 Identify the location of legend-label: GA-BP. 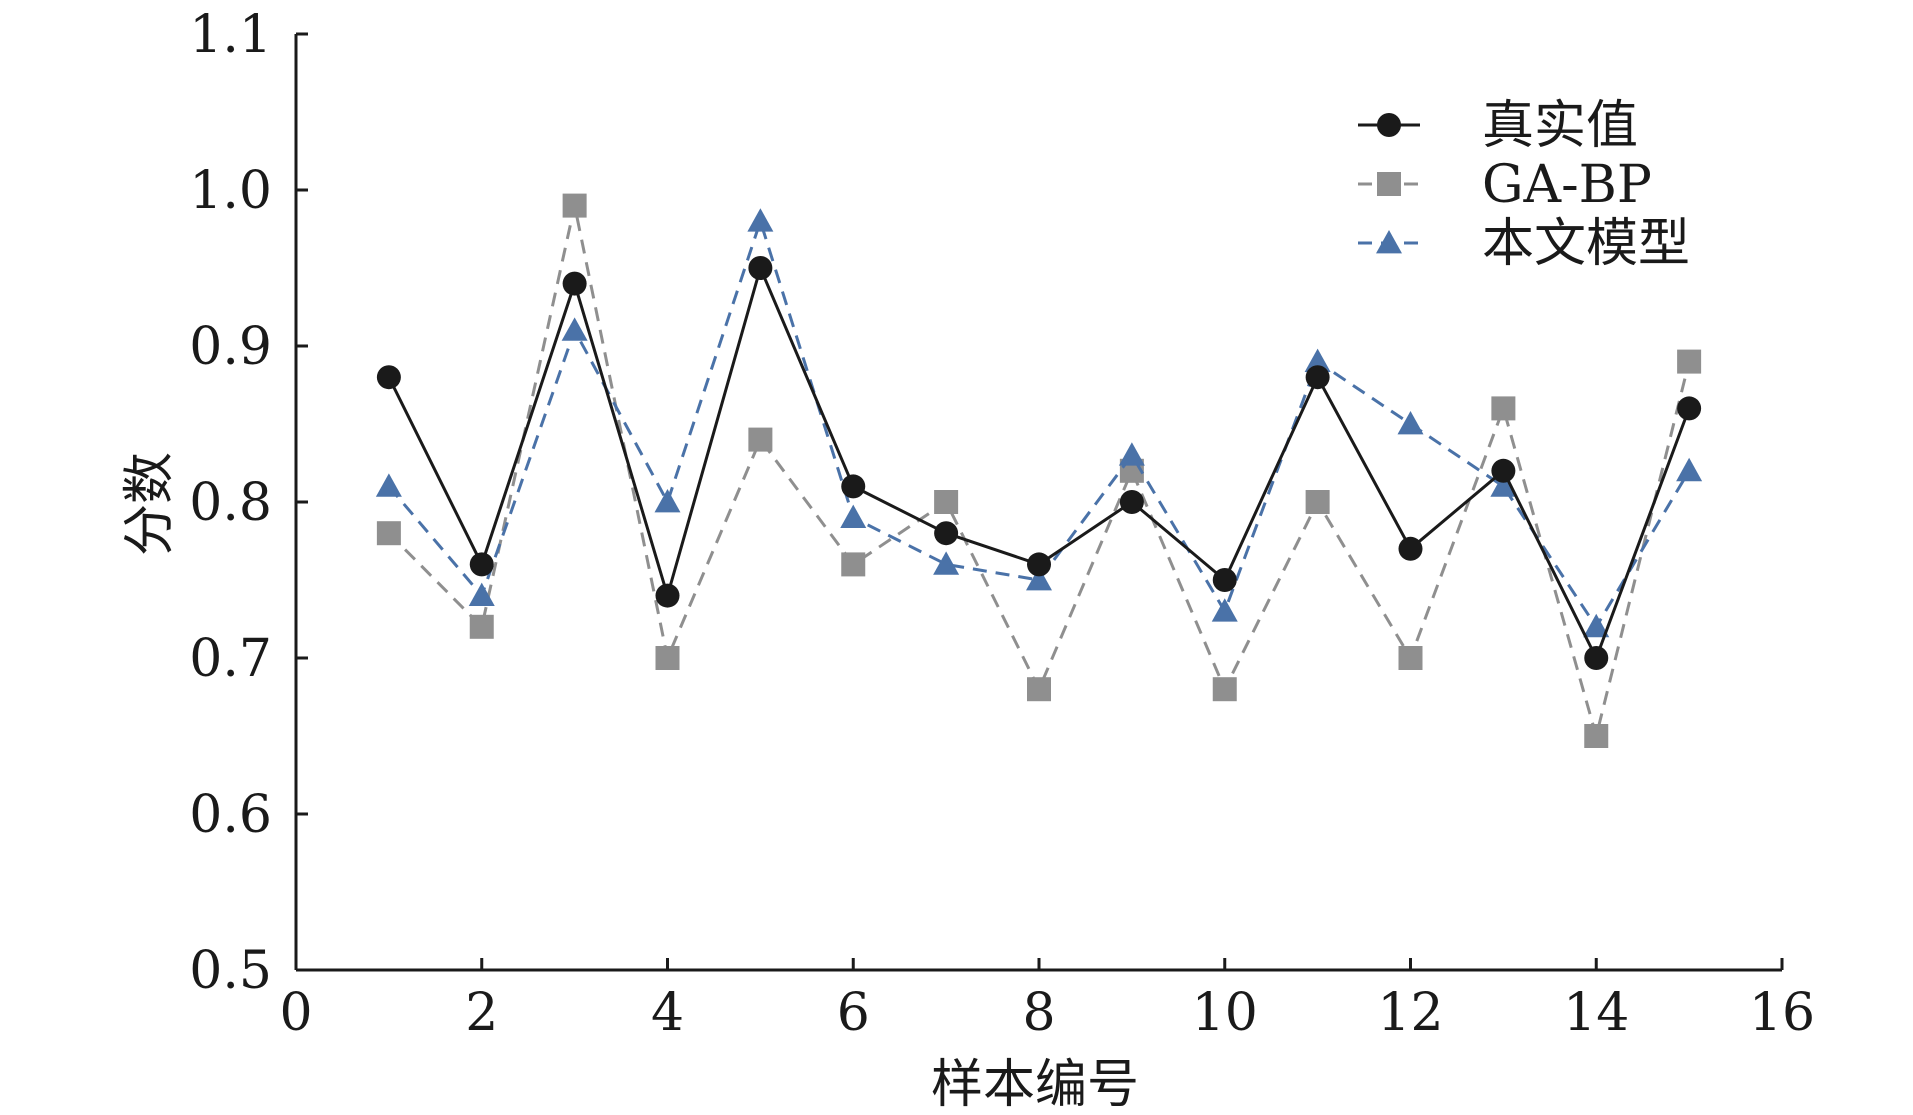
(1567, 185).